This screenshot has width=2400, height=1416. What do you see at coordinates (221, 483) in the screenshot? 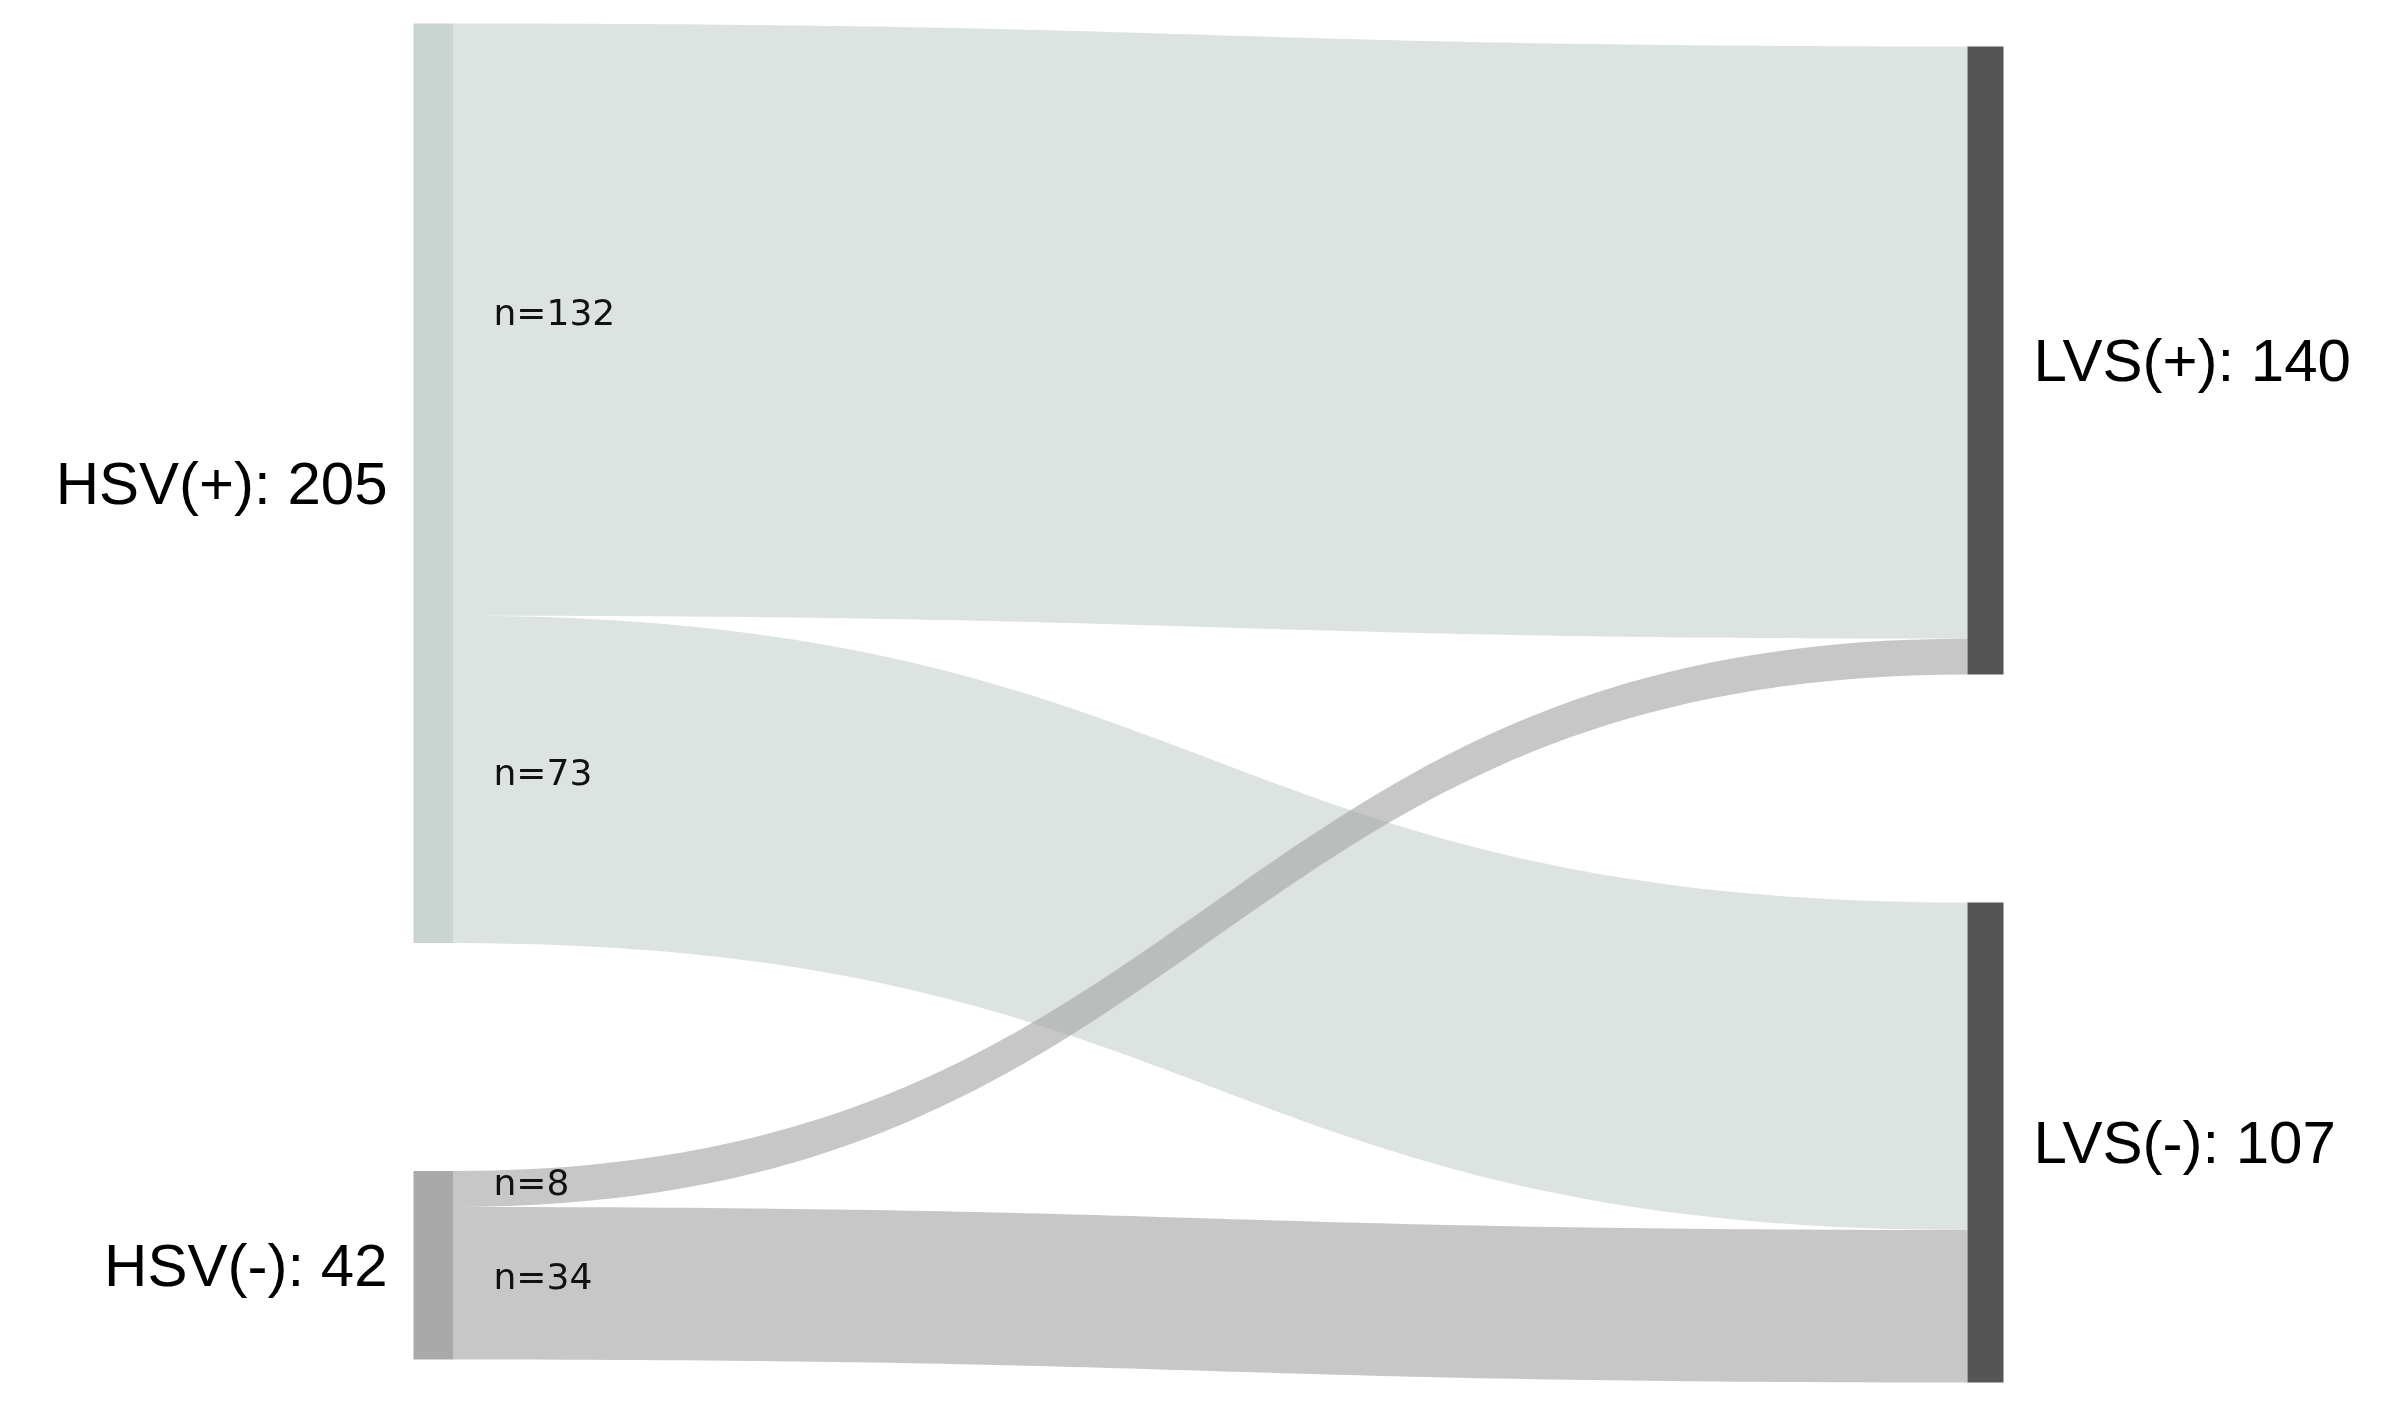
I see `category-label: HSV(+): 205` at bounding box center [221, 483].